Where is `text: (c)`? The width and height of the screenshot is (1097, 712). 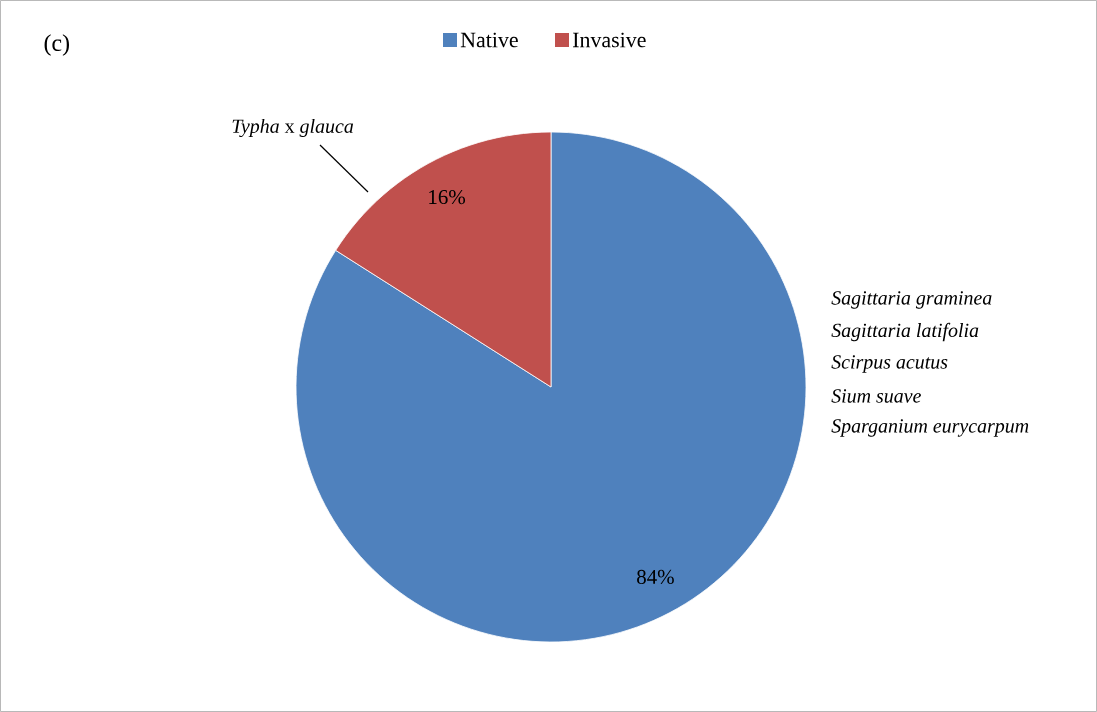
text: (c) is located at coordinates (56, 45).